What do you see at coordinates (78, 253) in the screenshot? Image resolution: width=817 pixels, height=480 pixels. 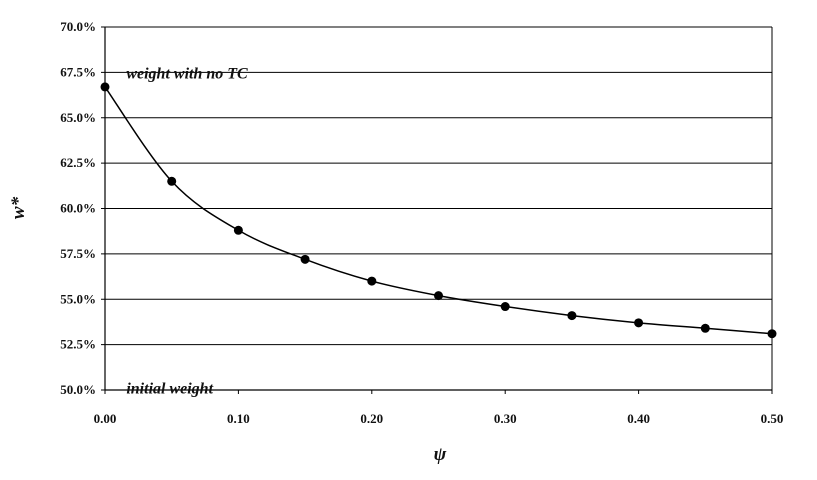 I see `y-tick-label: 57.5%` at bounding box center [78, 253].